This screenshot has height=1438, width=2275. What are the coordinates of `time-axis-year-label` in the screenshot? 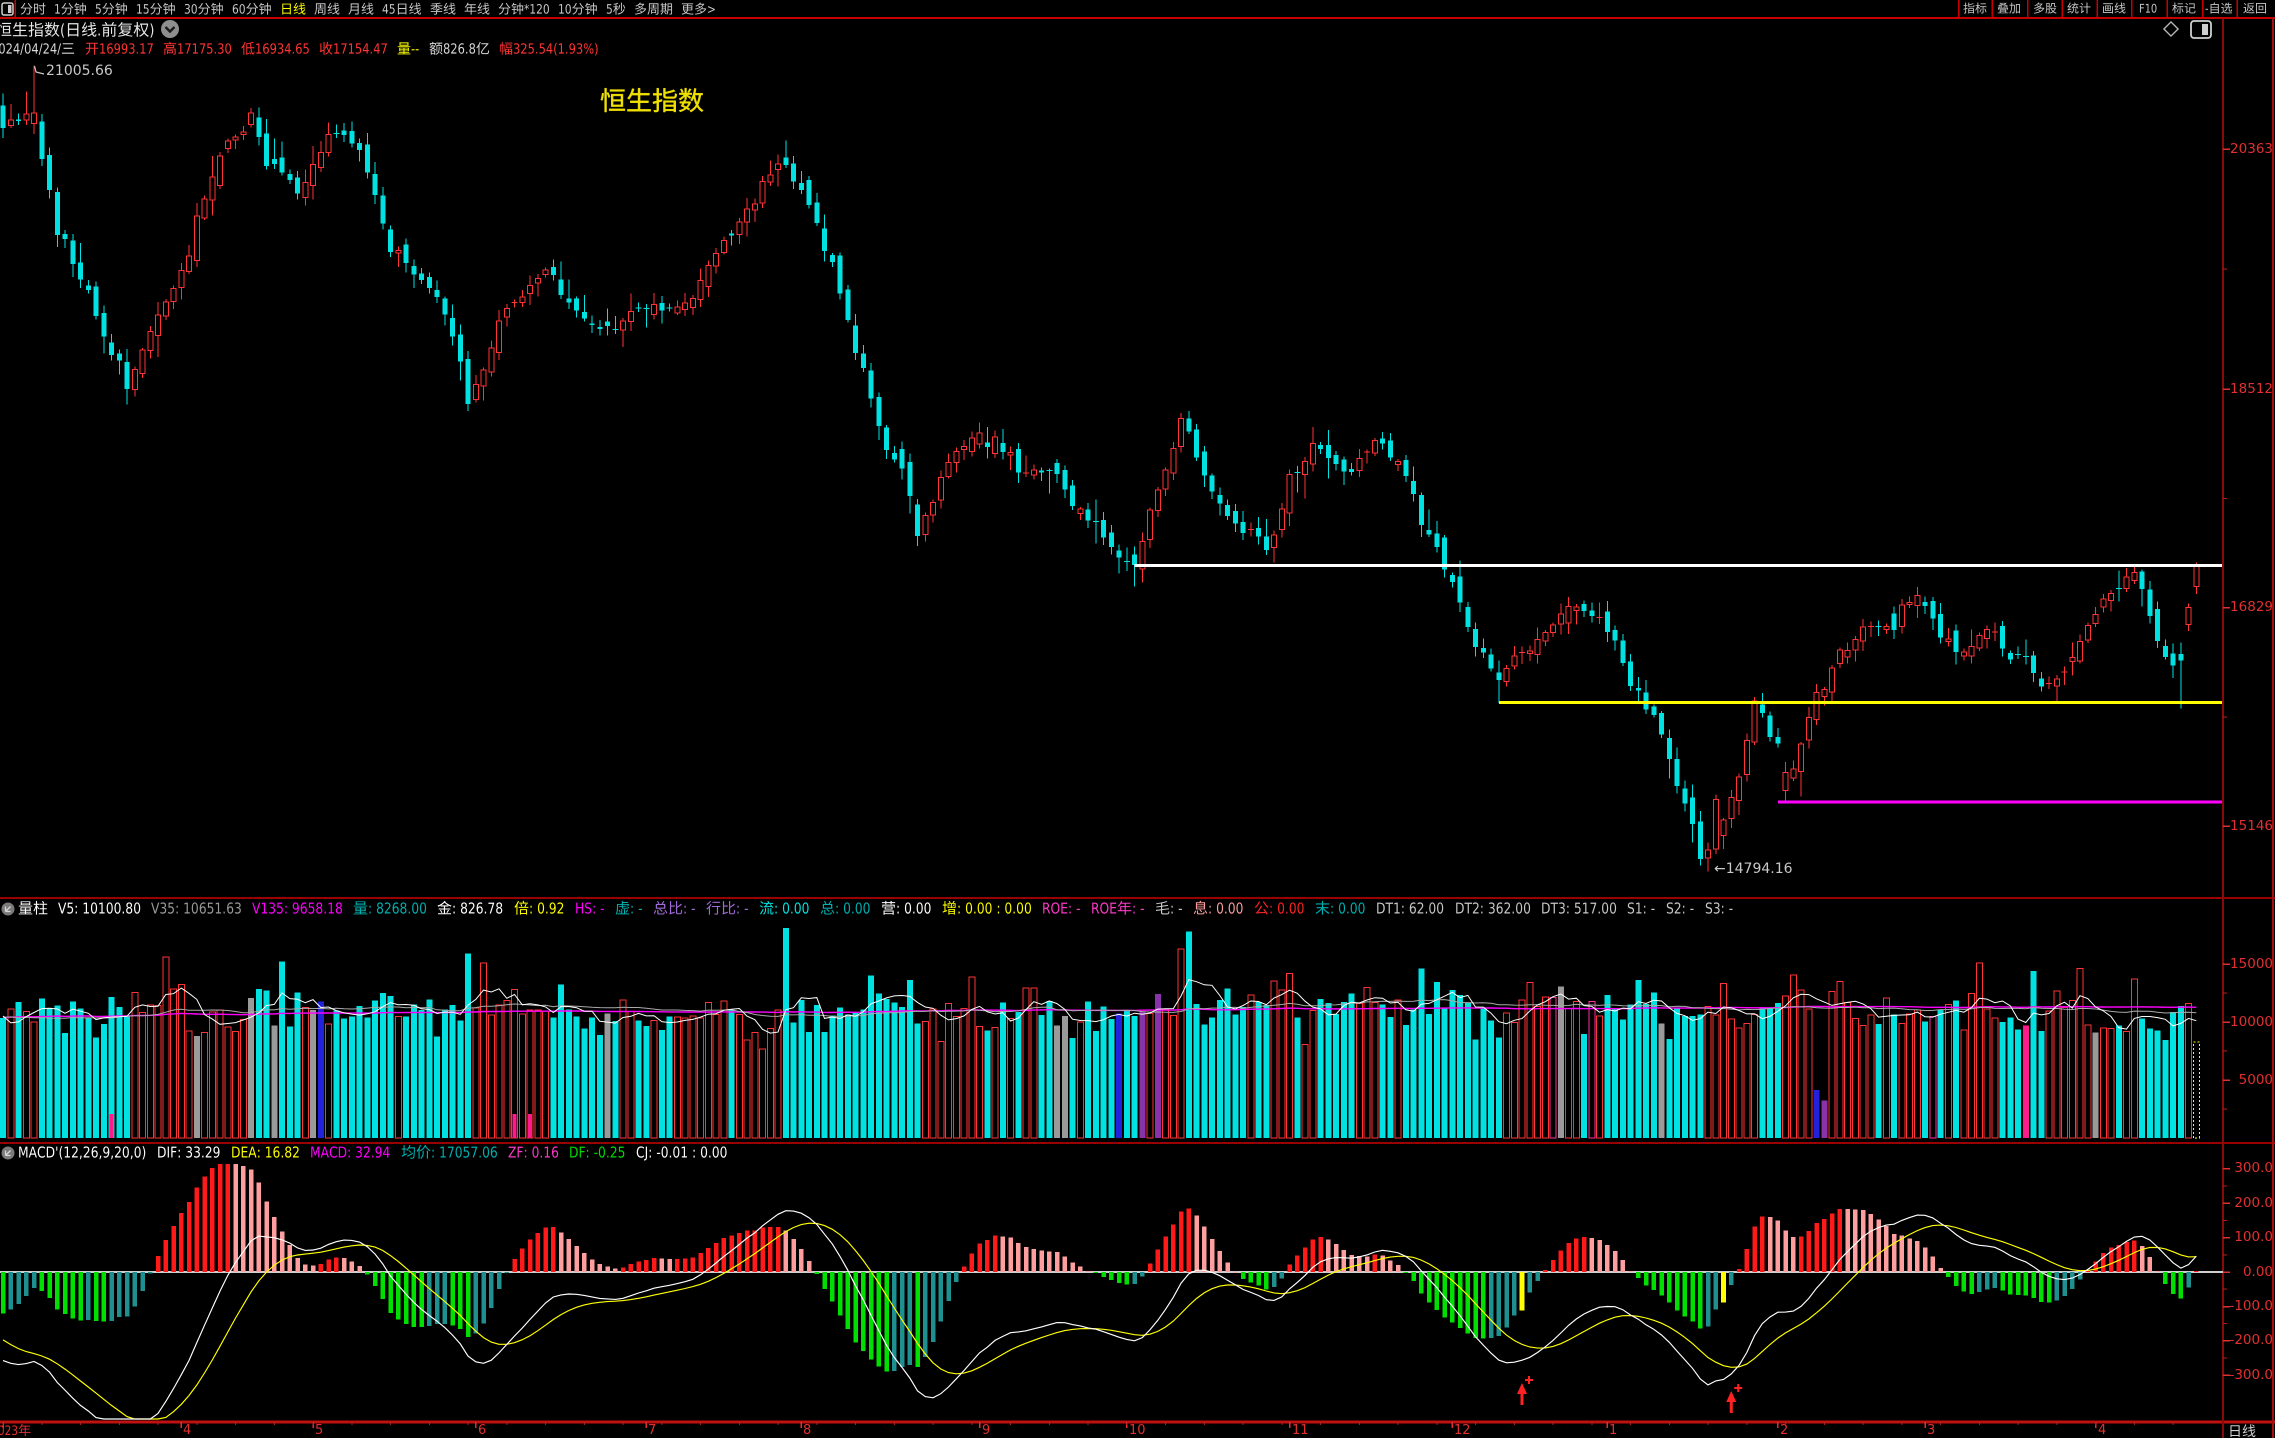 It's located at (15, 1430).